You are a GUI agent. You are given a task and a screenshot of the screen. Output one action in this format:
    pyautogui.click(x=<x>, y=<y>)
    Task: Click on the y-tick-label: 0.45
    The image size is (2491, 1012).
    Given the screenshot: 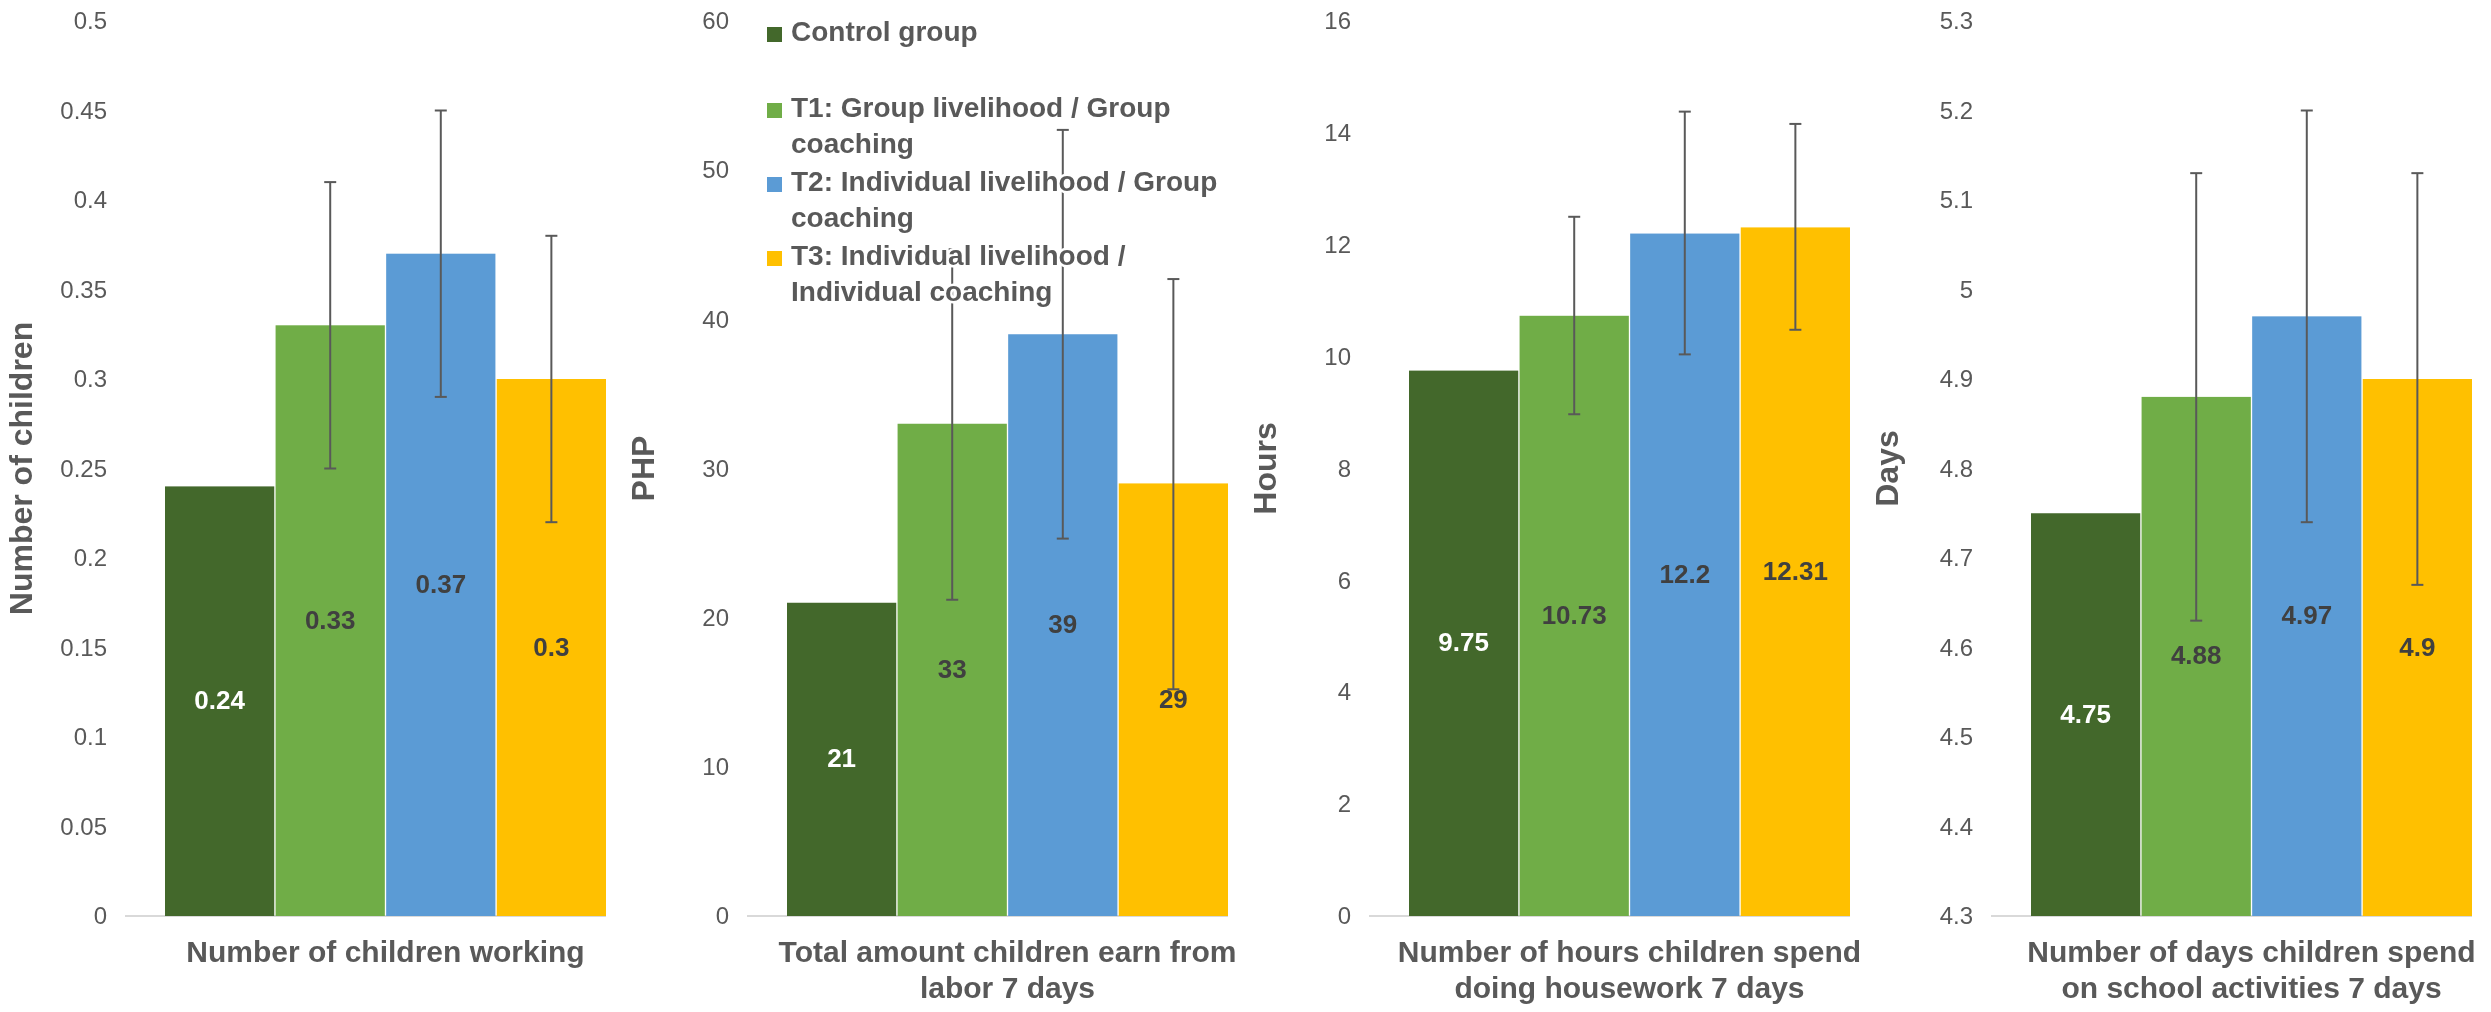 What is the action you would take?
    pyautogui.click(x=83, y=110)
    